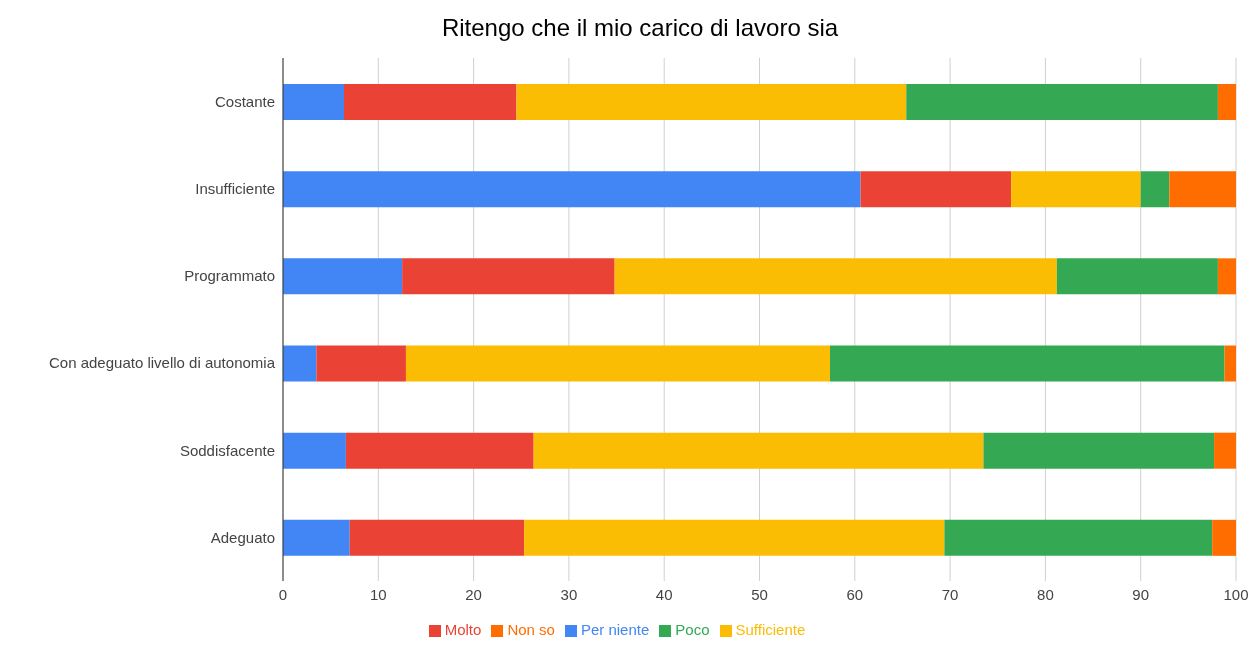  I want to click on x-tick-label: 40, so click(664, 594).